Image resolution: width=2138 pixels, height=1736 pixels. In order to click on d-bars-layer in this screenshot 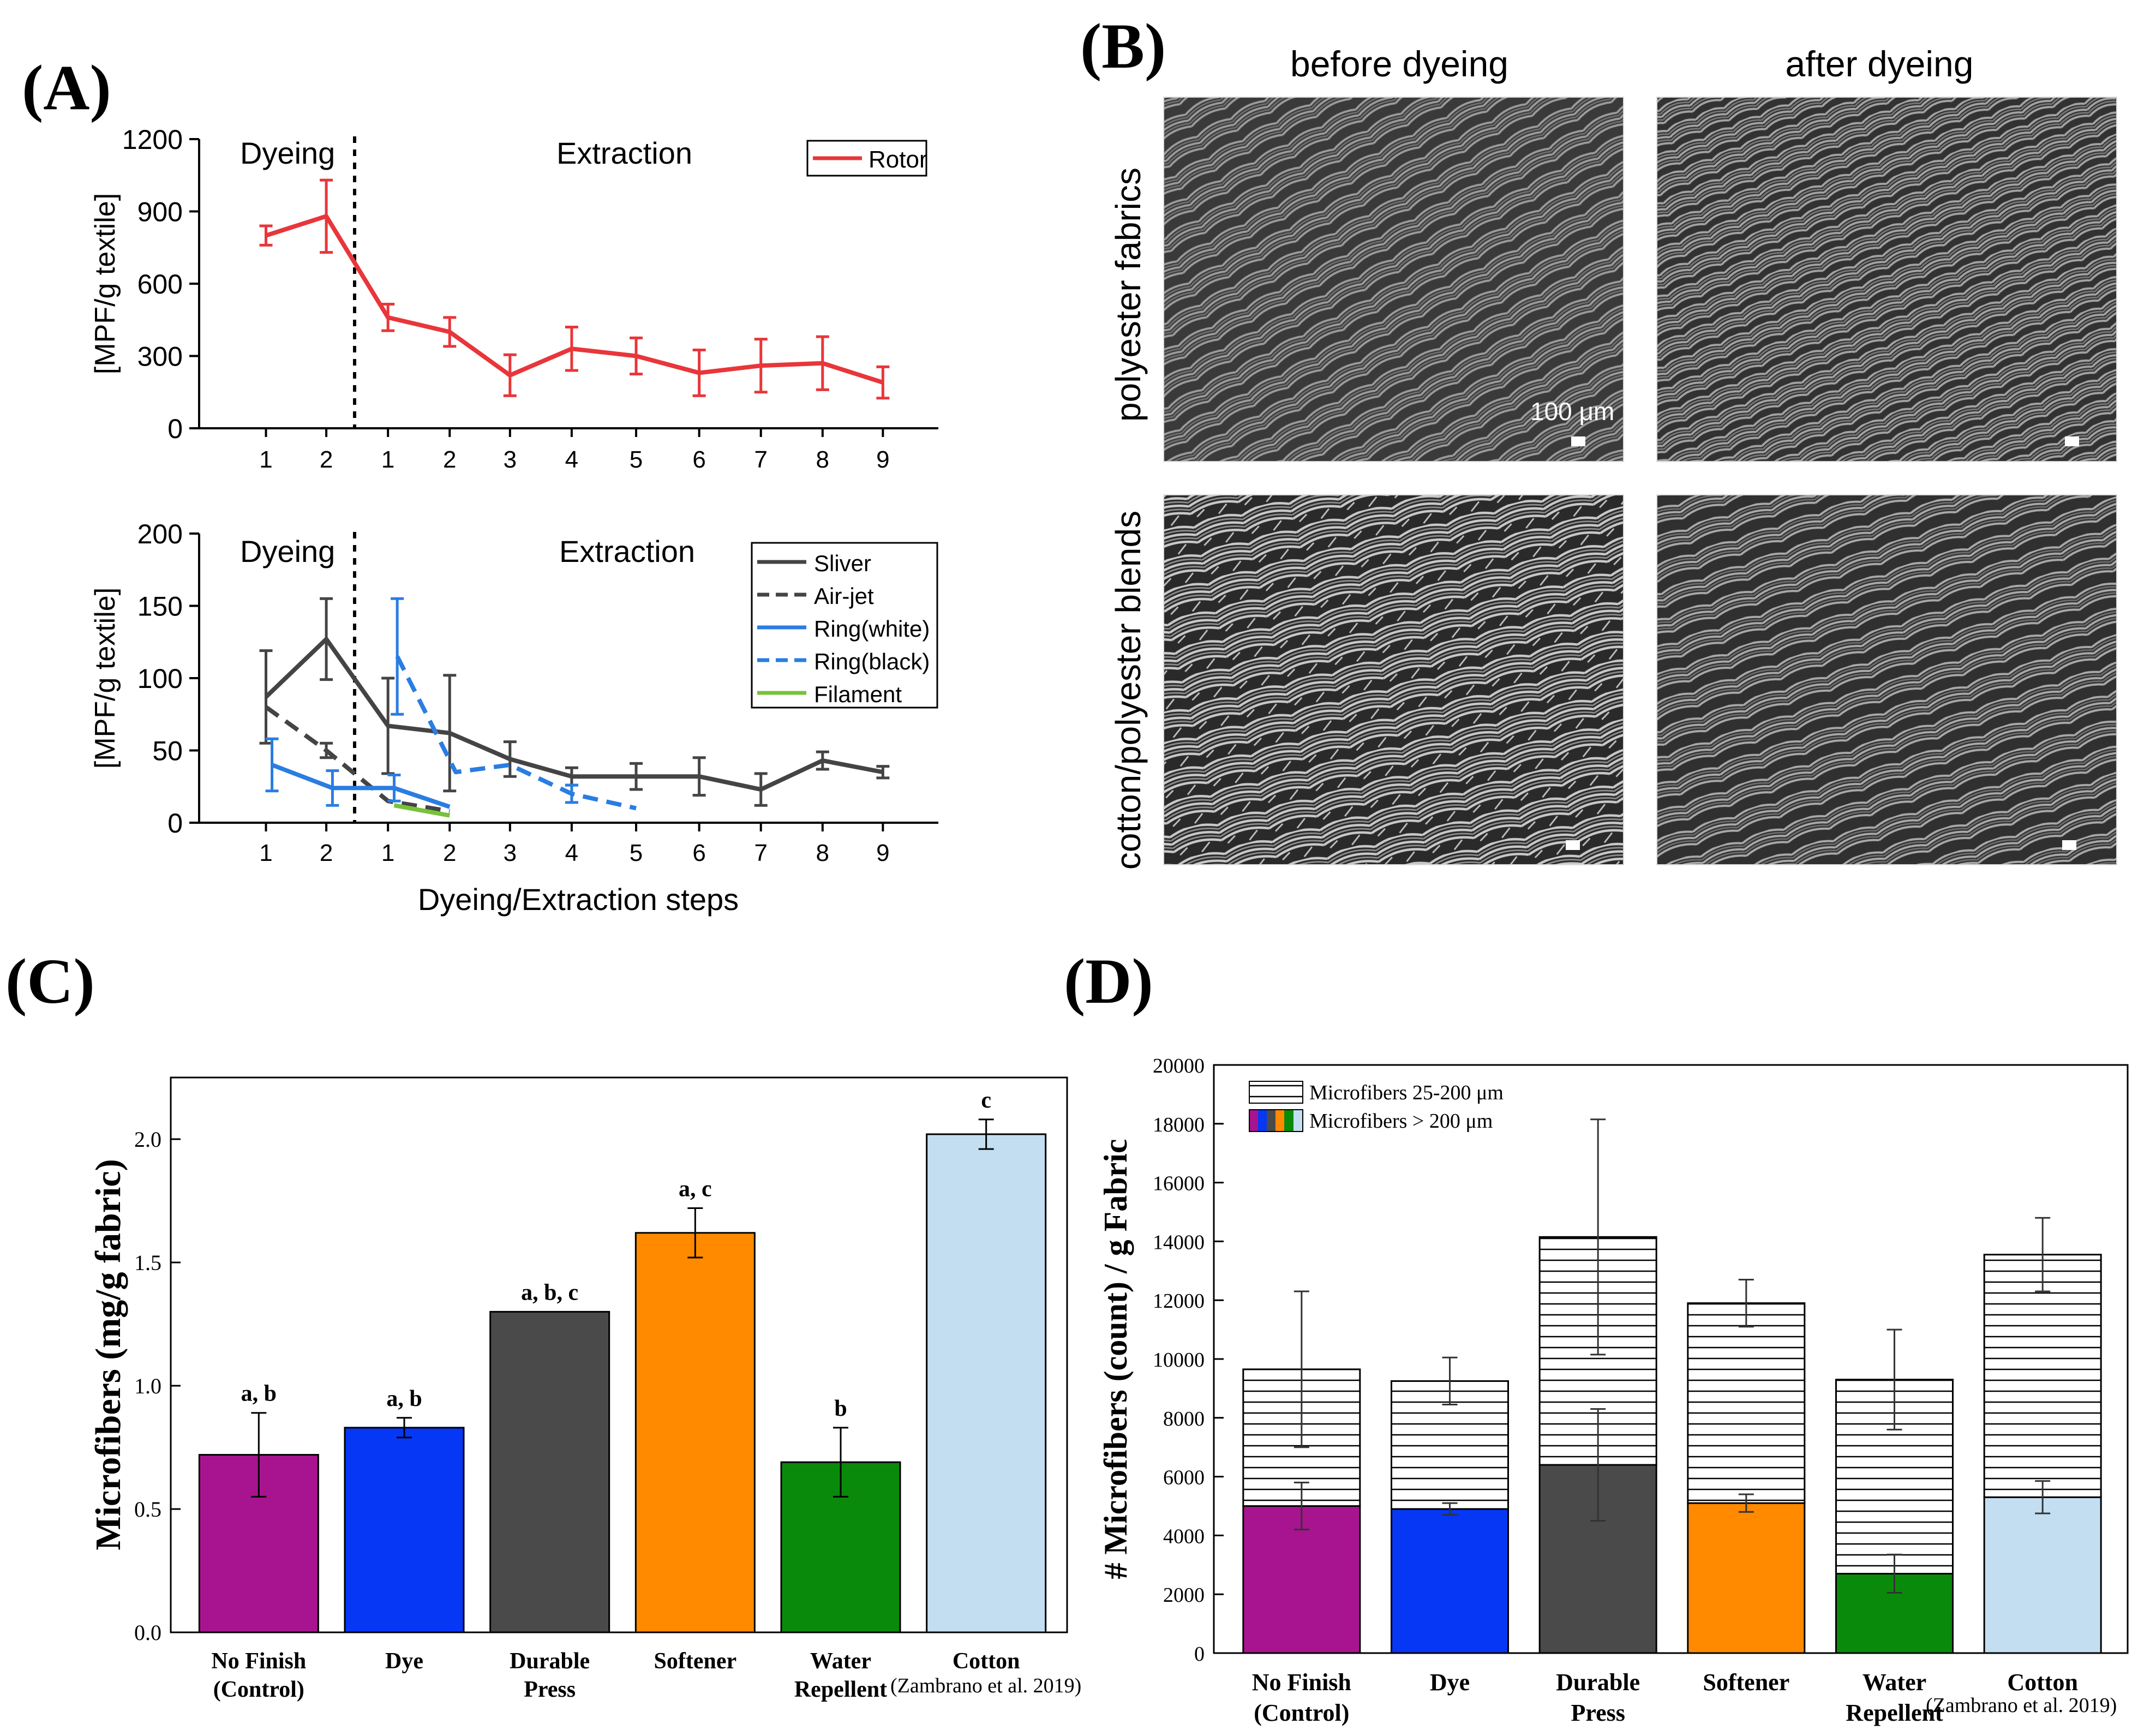, I will do `click(1672, 1386)`.